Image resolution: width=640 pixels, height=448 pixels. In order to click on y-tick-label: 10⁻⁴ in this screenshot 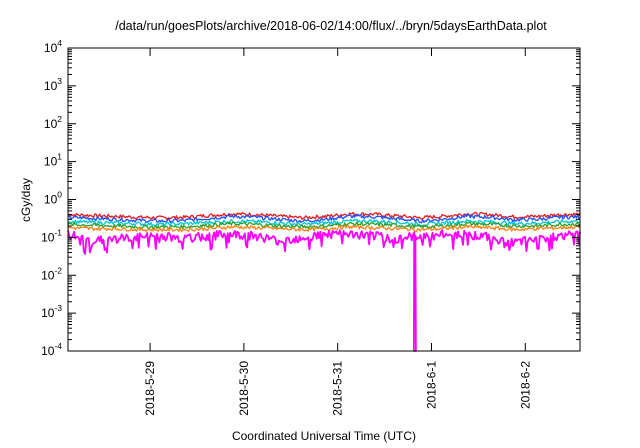, I will do `click(51, 349)`.